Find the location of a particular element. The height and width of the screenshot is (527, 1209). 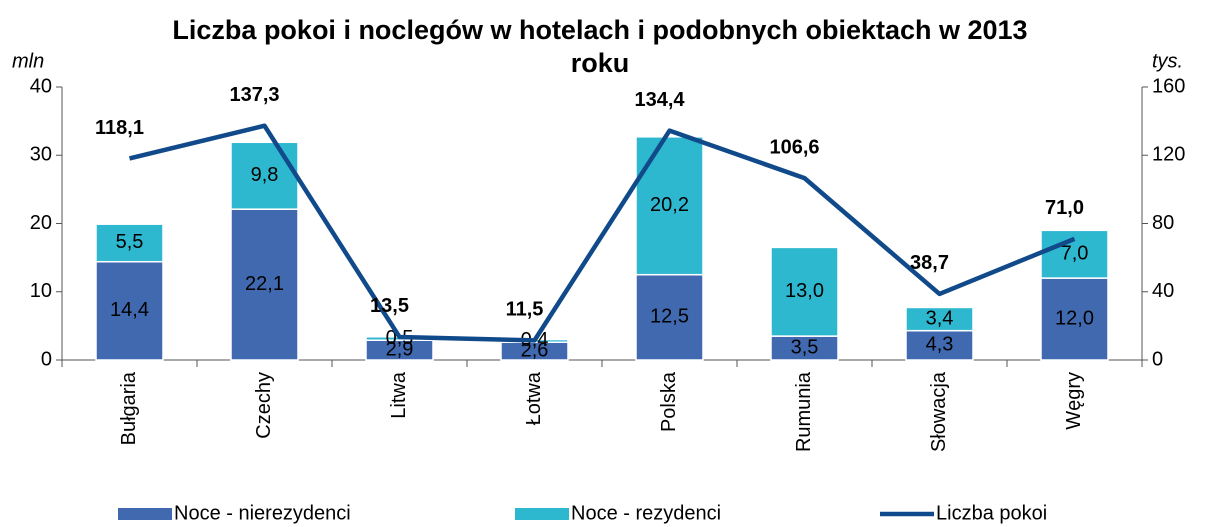

bar-value-label: 2,6 is located at coordinates (535, 350).